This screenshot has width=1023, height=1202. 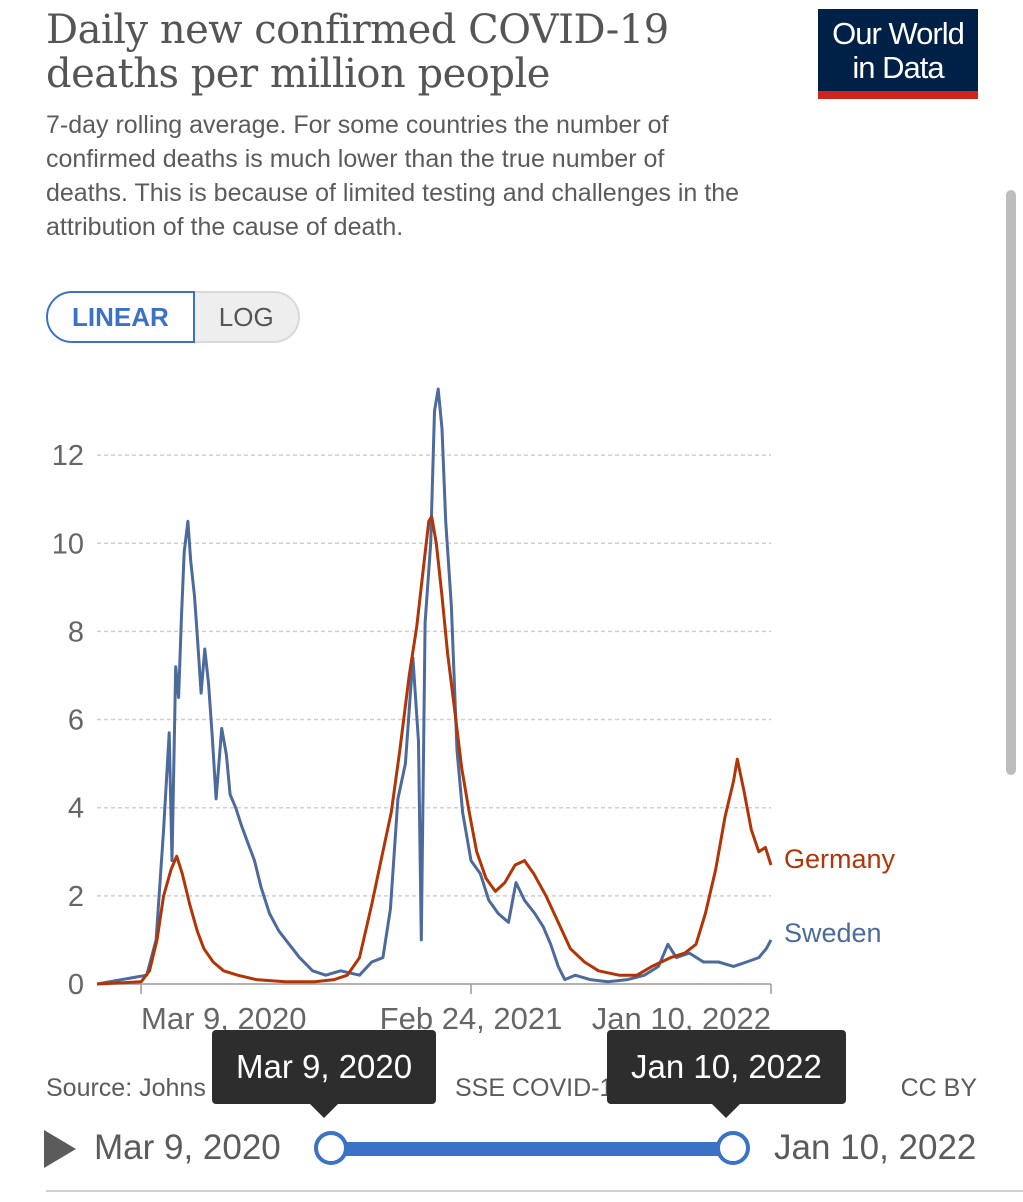 What do you see at coordinates (534, 1196) in the screenshot?
I see `tab-bar-edge` at bounding box center [534, 1196].